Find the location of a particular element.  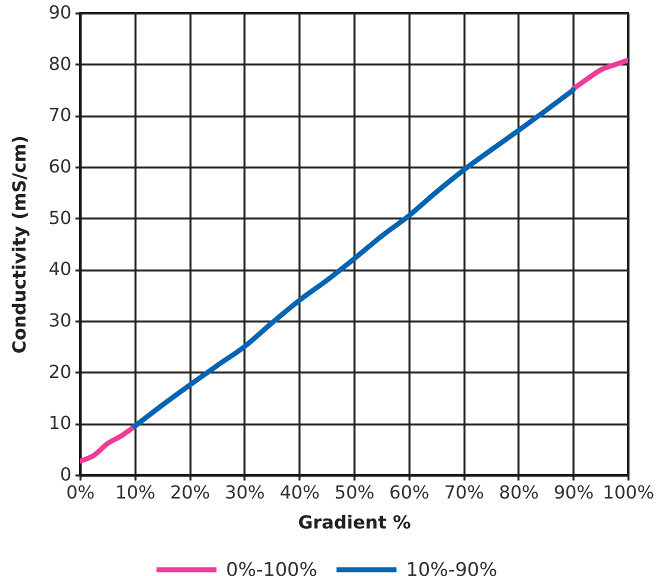

y-axis-title: Conductivity (mS/cm) is located at coordinates (20, 244).